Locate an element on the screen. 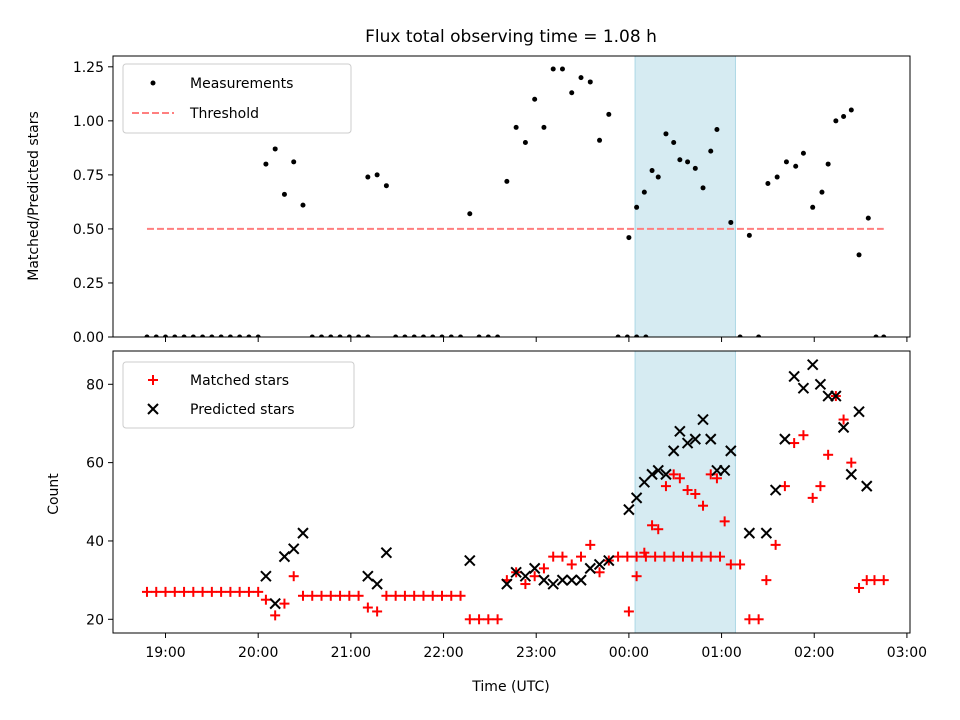 The image size is (960, 720). legend-matched-label: Matched stars is located at coordinates (239, 381).